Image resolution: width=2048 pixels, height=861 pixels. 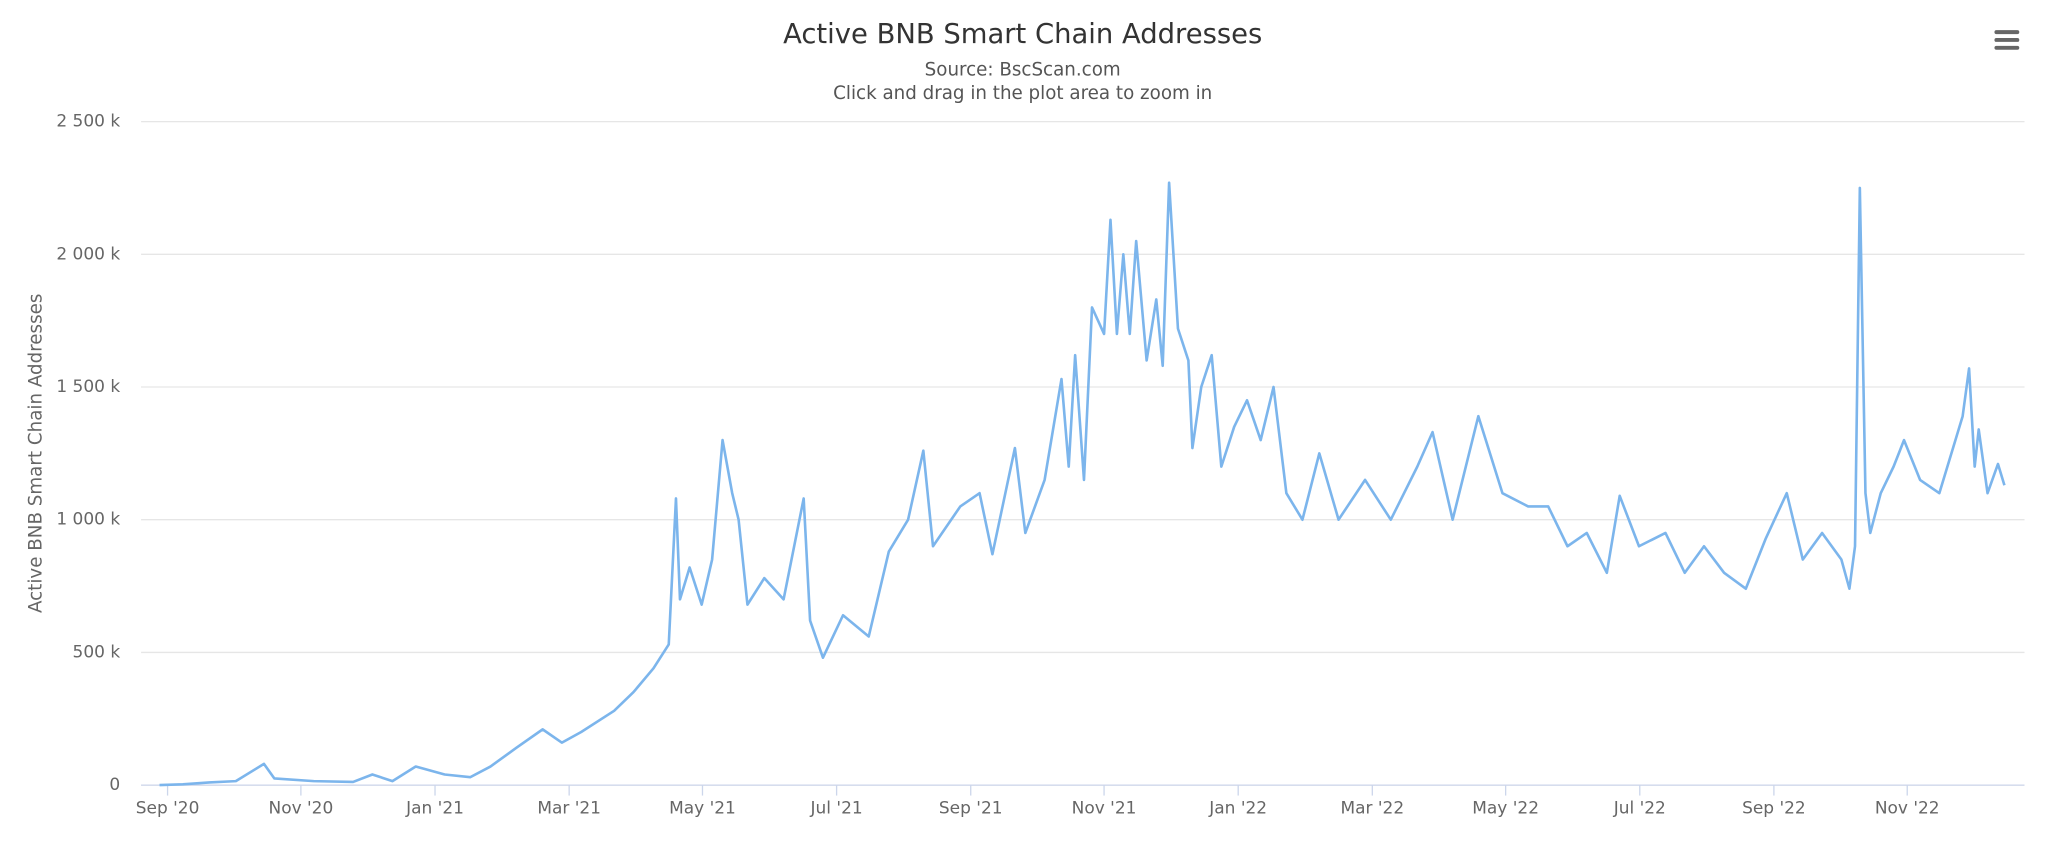 What do you see at coordinates (1237, 809) in the screenshot?
I see `x-tick-label: Jan '22` at bounding box center [1237, 809].